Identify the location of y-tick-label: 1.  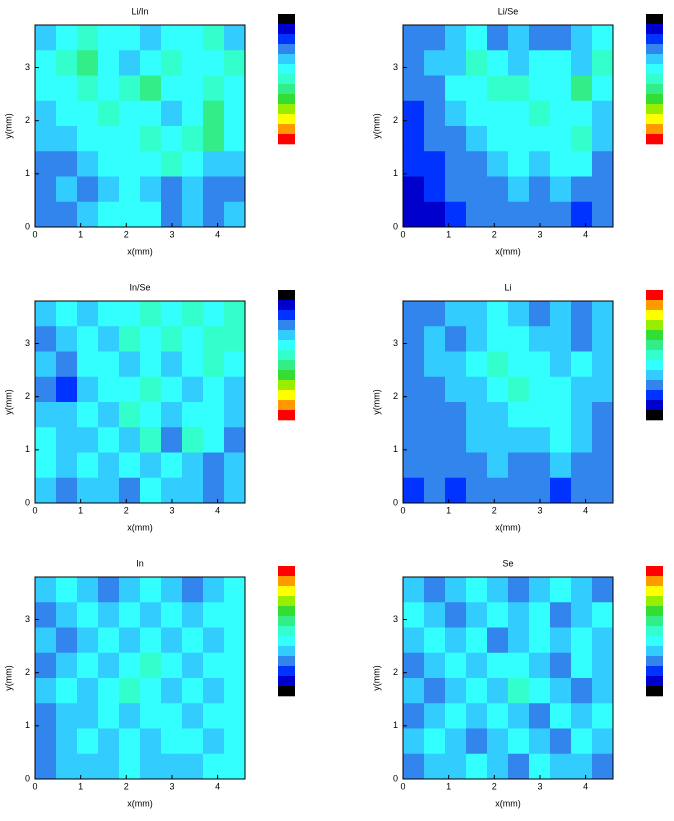
(27, 725).